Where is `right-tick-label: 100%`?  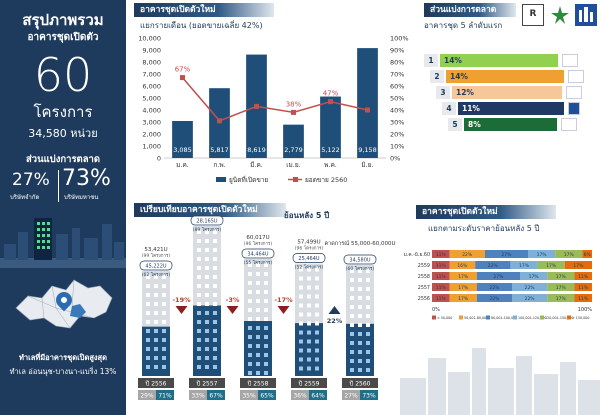
right-tick-label: 100% is located at coordinates (399, 39).